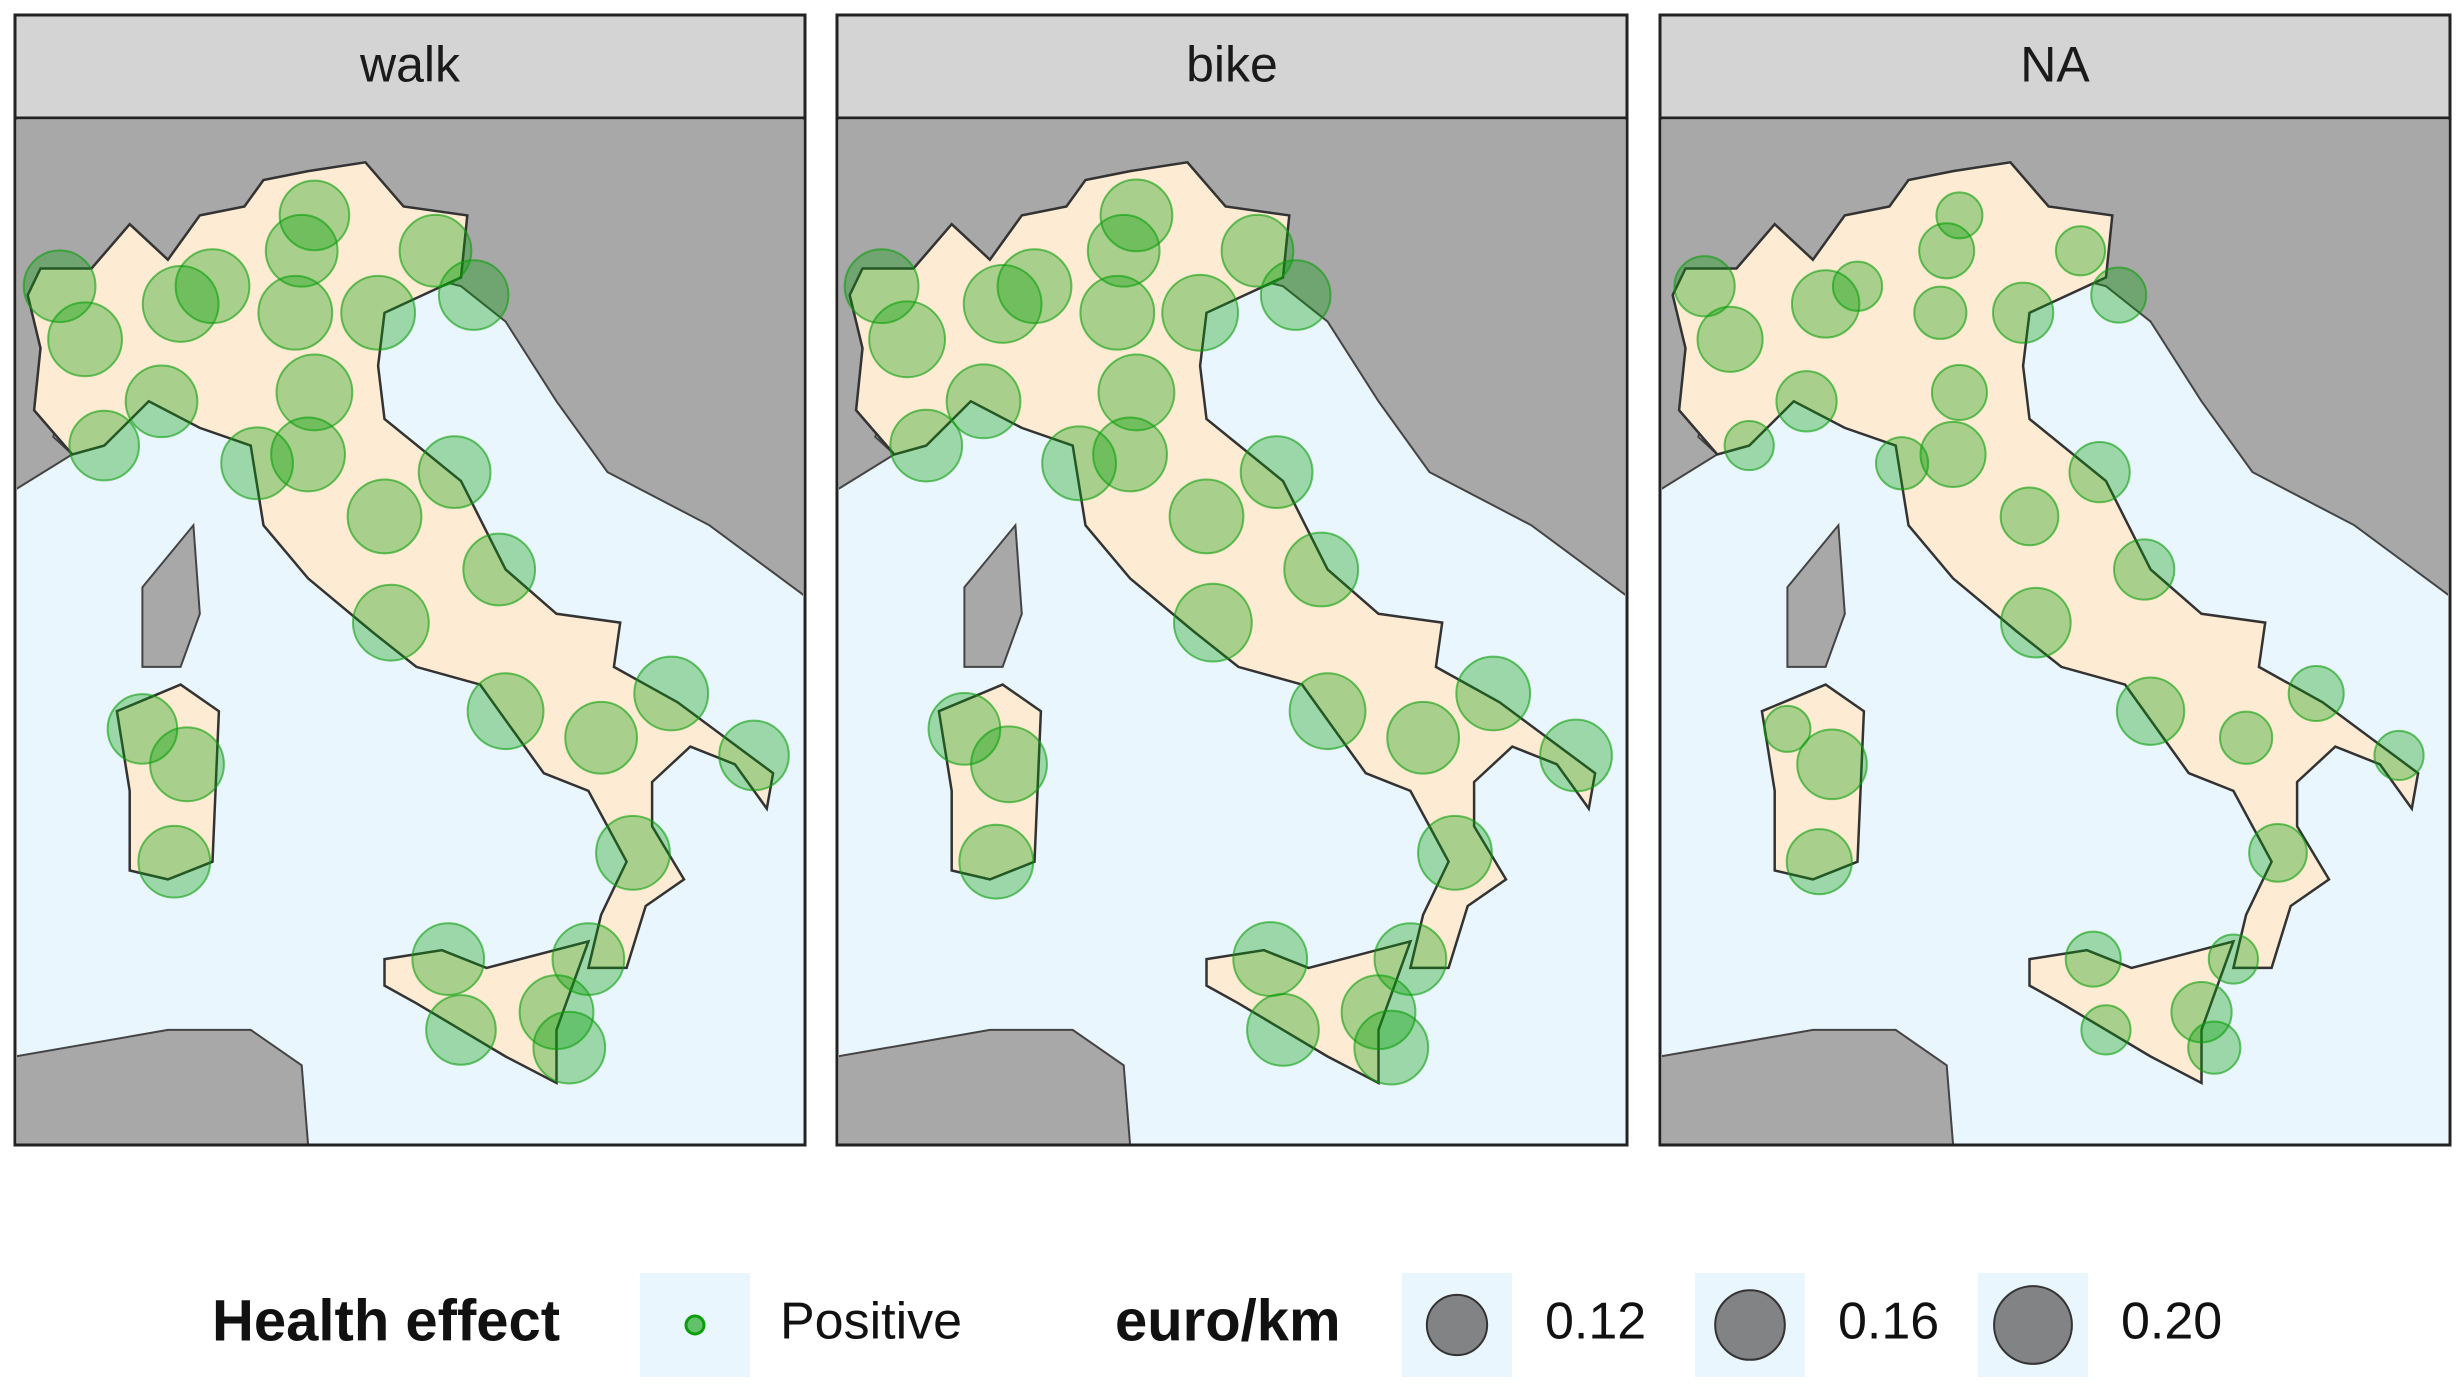 The image size is (2460, 1388). Describe the element at coordinates (1888, 1322) in the screenshot. I see `legend-label: 0.16` at that location.